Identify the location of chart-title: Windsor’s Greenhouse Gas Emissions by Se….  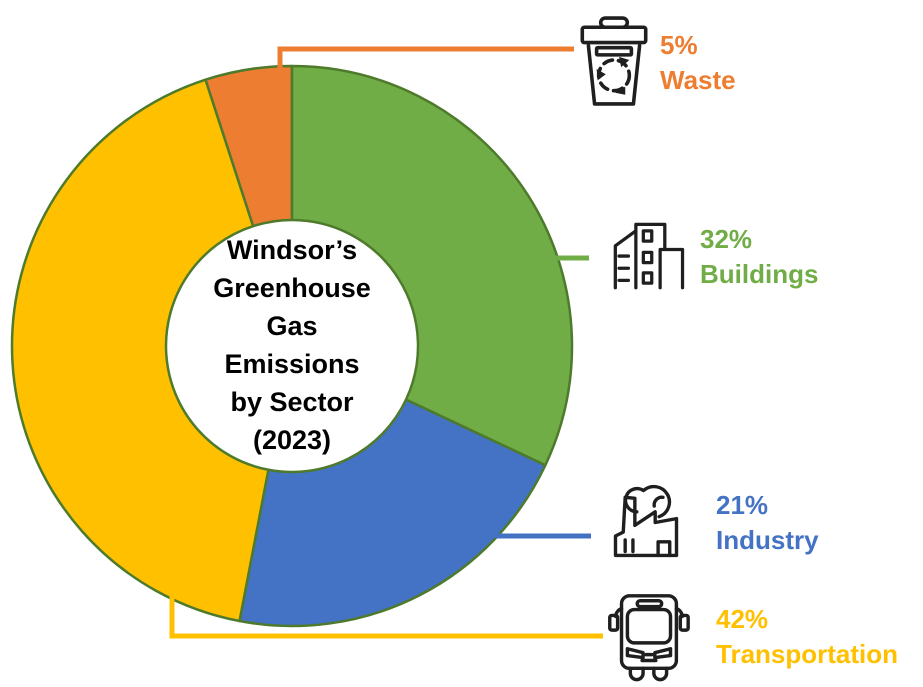
(292, 345).